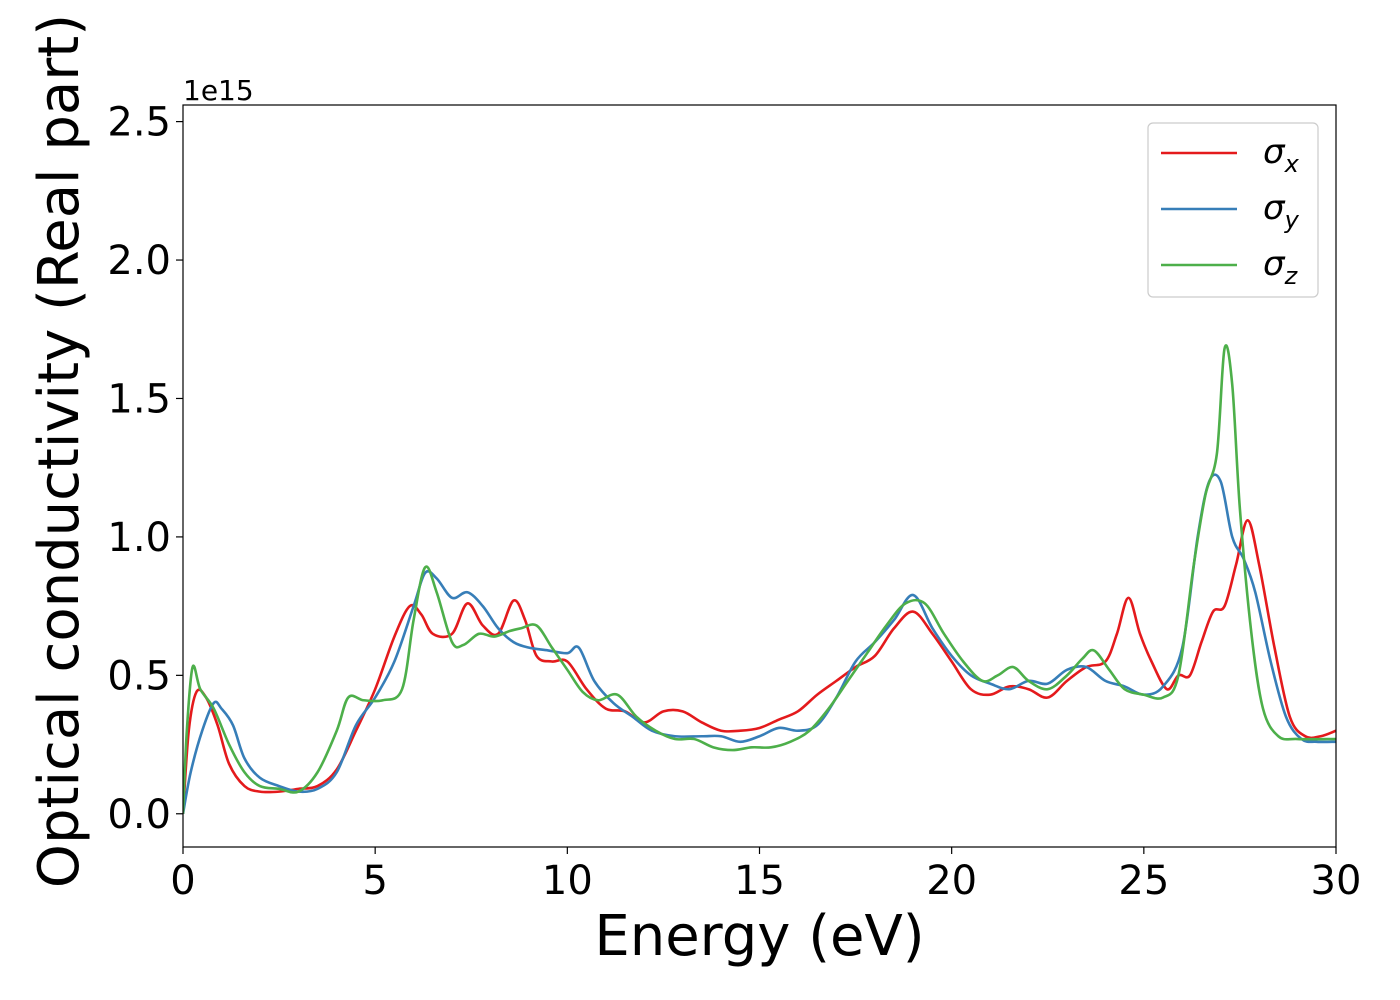 Image resolution: width=1400 pixels, height=1000 pixels. Describe the element at coordinates (139, 399) in the screenshot. I see `y-tick-label: 1.5` at that location.